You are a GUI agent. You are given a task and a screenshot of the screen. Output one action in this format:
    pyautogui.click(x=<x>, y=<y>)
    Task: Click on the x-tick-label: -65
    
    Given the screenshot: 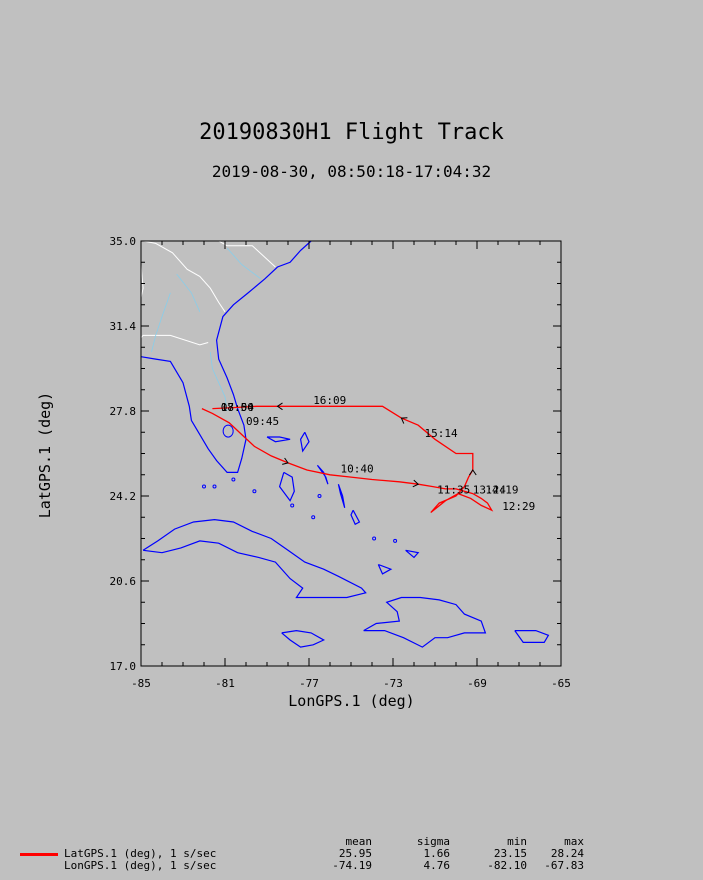 What is the action you would take?
    pyautogui.click(x=561, y=683)
    